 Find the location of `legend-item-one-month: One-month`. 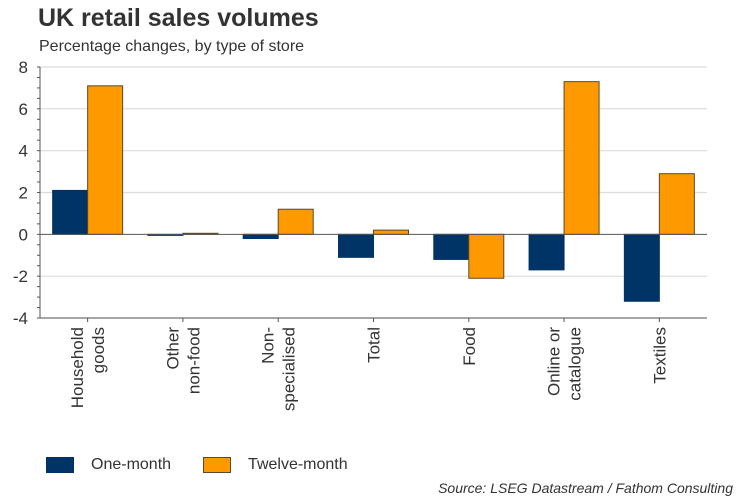

legend-item-one-month: One-month is located at coordinates (108, 465).